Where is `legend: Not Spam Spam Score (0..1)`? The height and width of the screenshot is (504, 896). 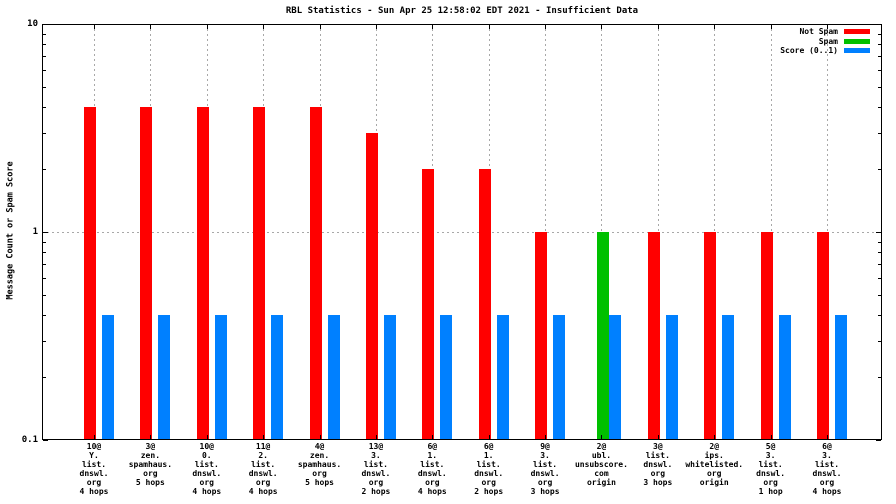
legend: Not Spam Spam Score (0..1) is located at coordinates (825, 41).